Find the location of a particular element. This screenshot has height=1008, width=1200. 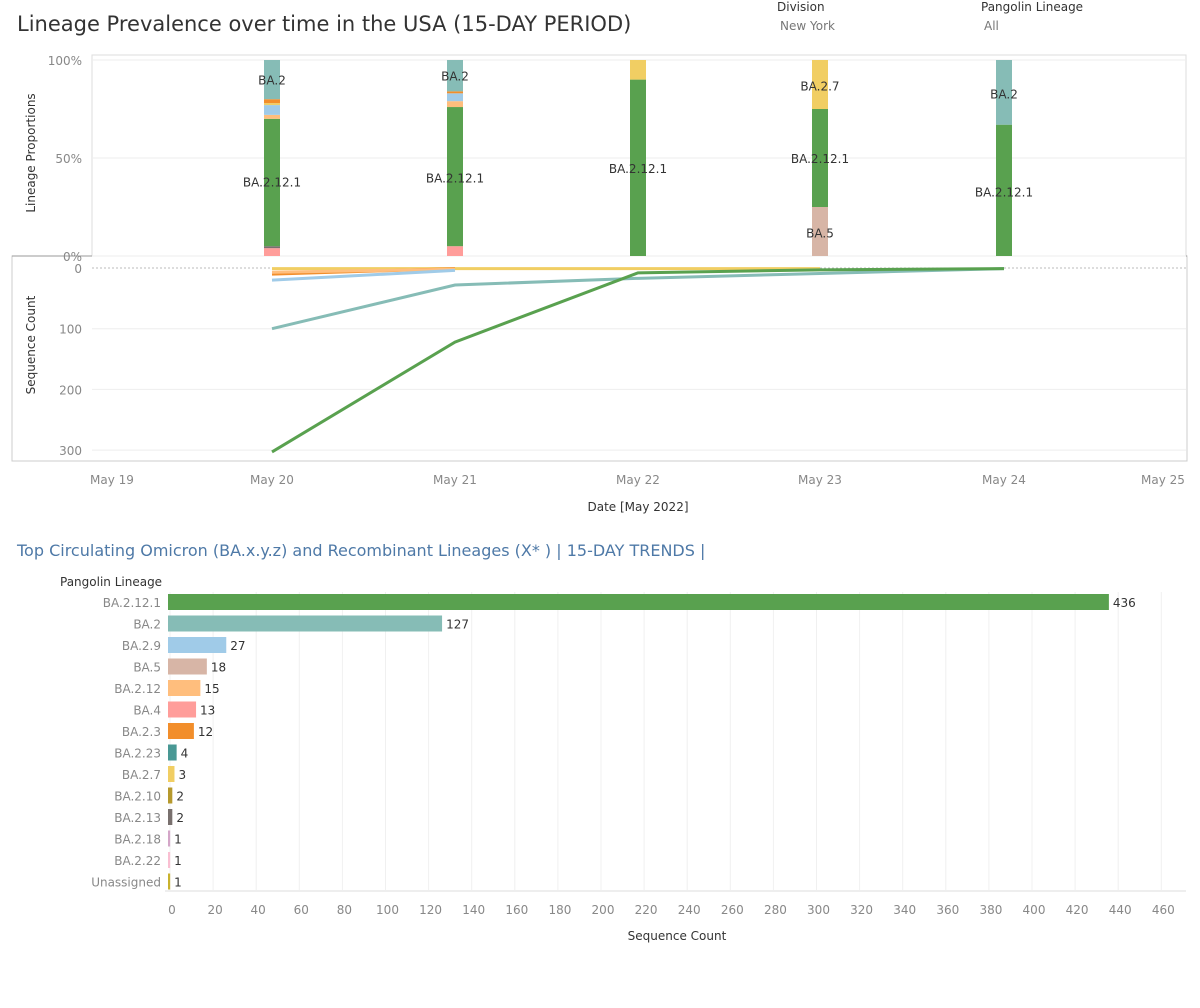

x-tick-label: 180 is located at coordinates (559, 910).